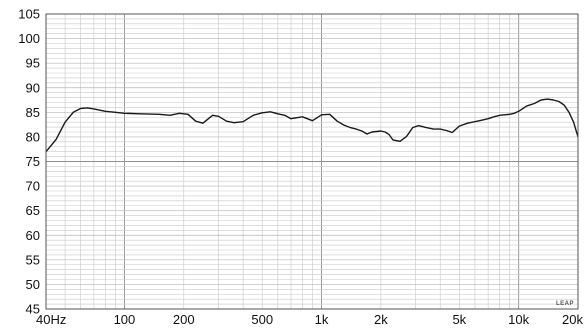  Describe the element at coordinates (33, 161) in the screenshot. I see `y-tick-label: 75` at that location.